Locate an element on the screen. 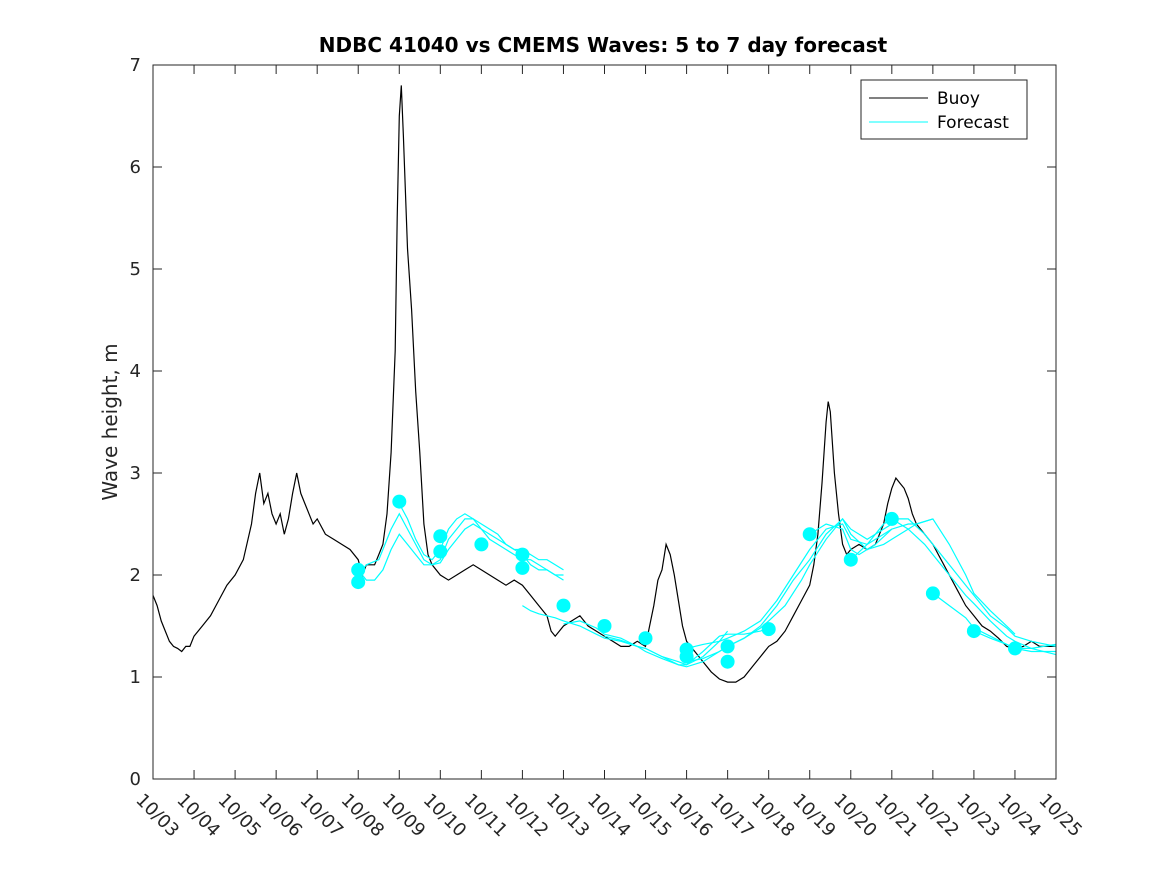  legend-box is located at coordinates (944, 109).